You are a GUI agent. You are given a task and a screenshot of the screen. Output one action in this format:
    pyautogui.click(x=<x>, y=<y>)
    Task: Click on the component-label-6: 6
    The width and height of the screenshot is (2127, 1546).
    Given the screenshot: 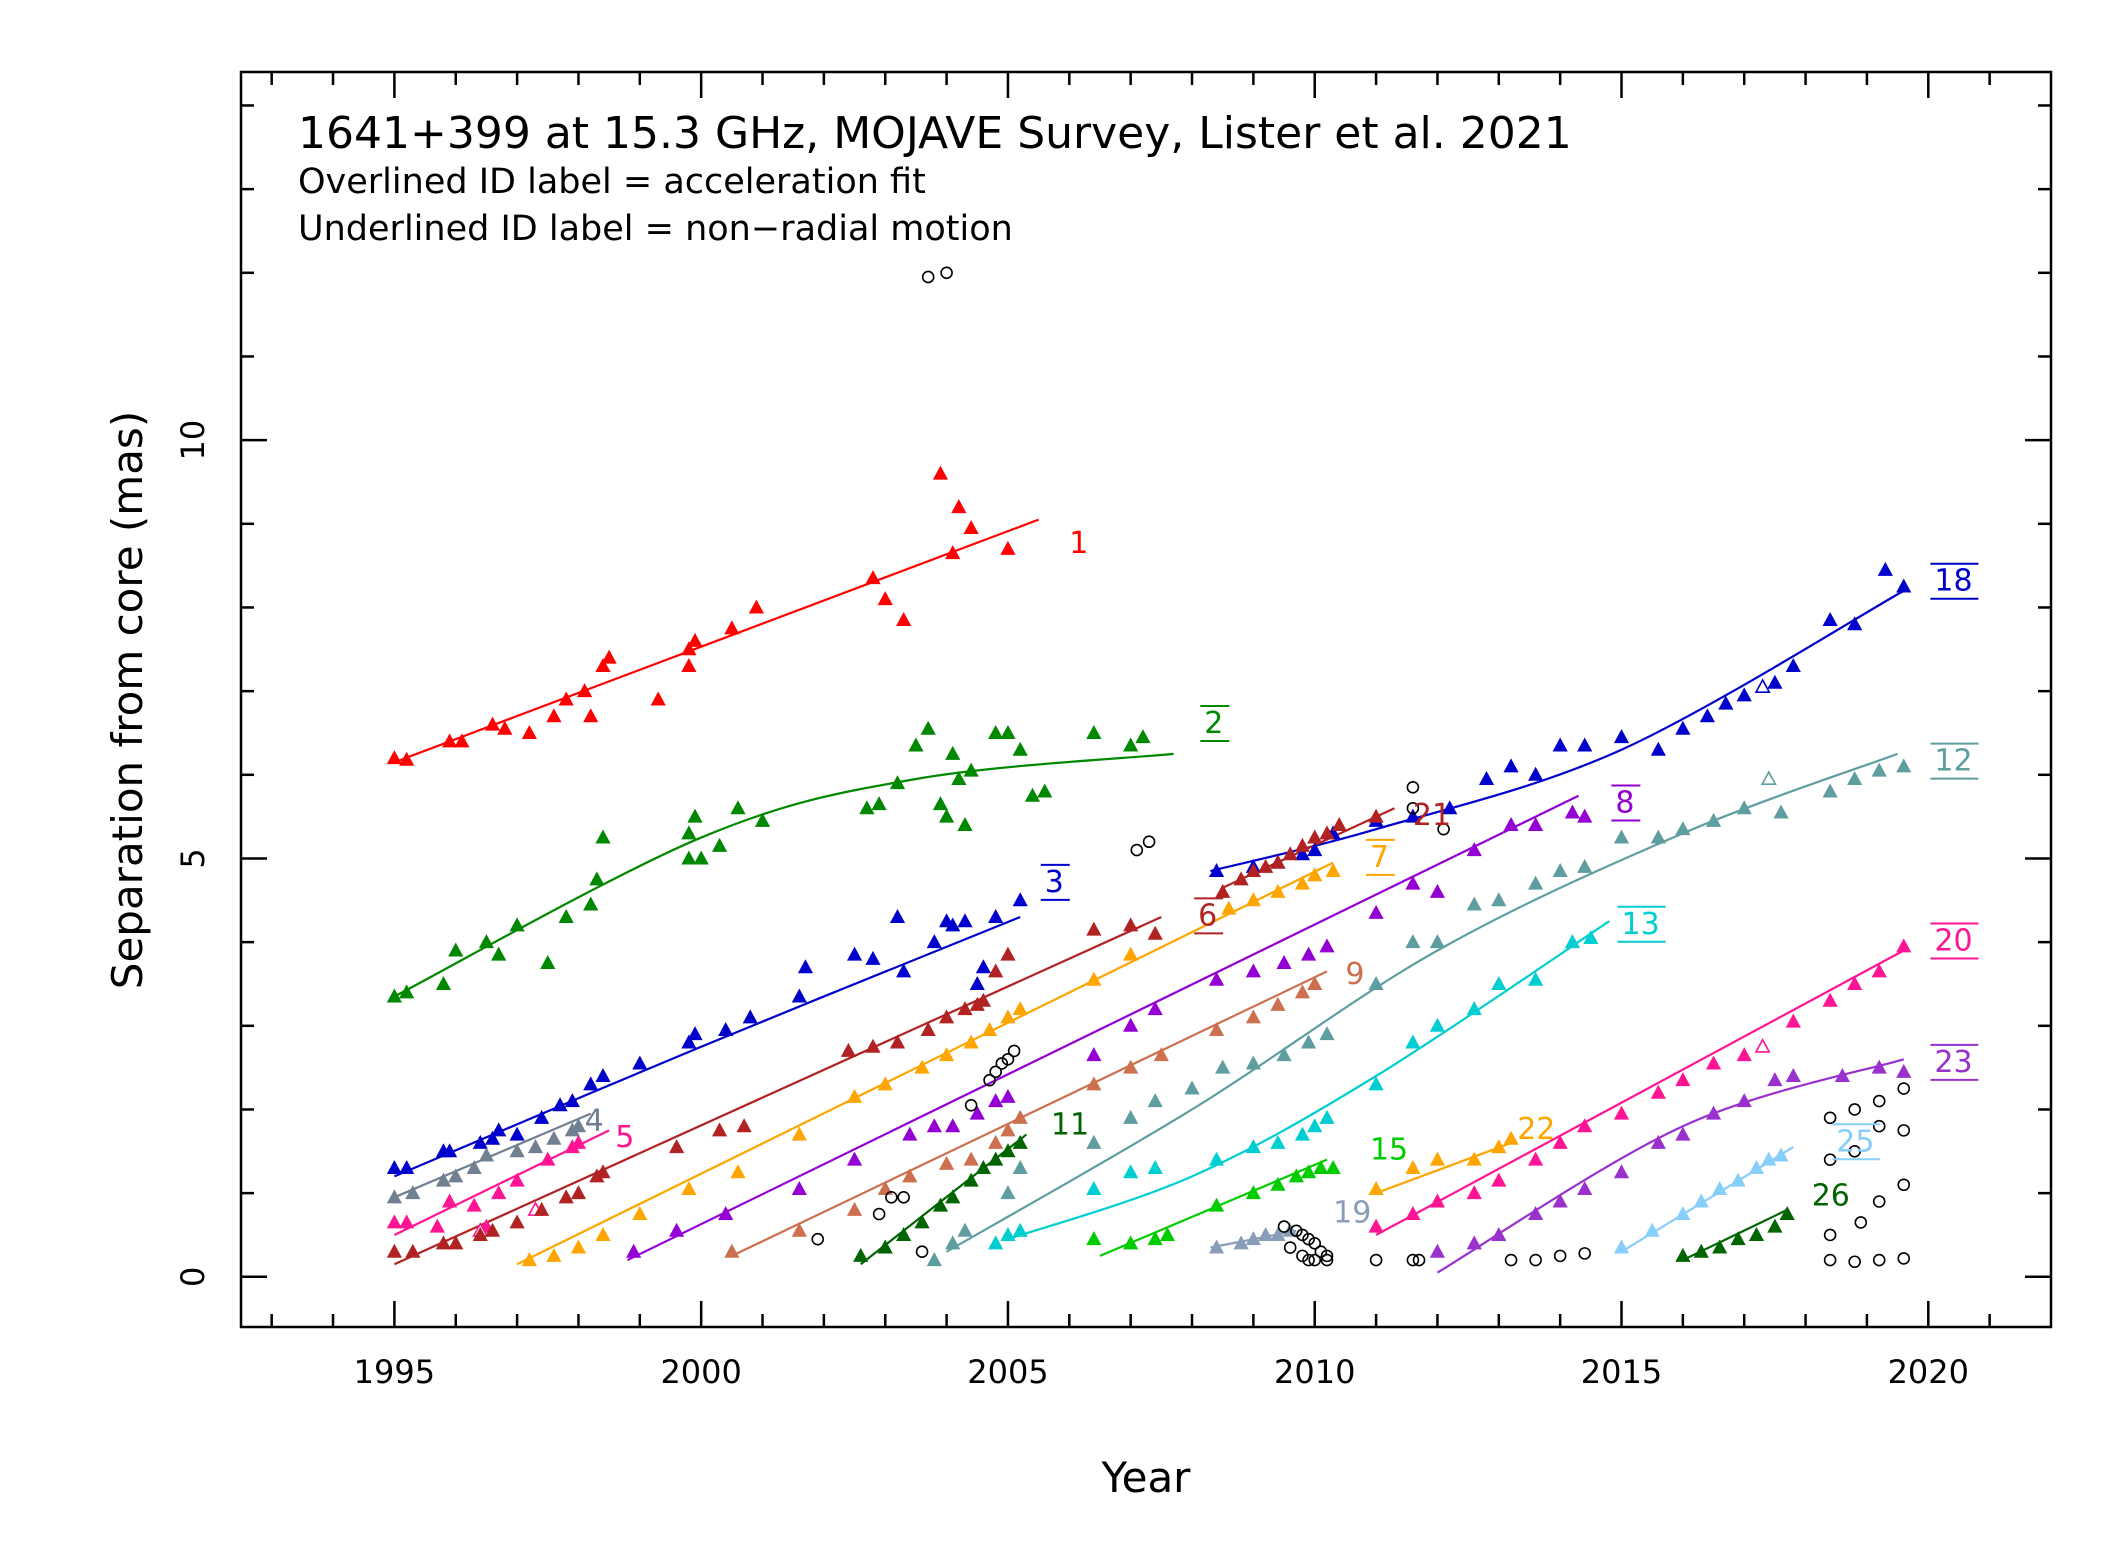 What is the action you would take?
    pyautogui.click(x=1207, y=915)
    